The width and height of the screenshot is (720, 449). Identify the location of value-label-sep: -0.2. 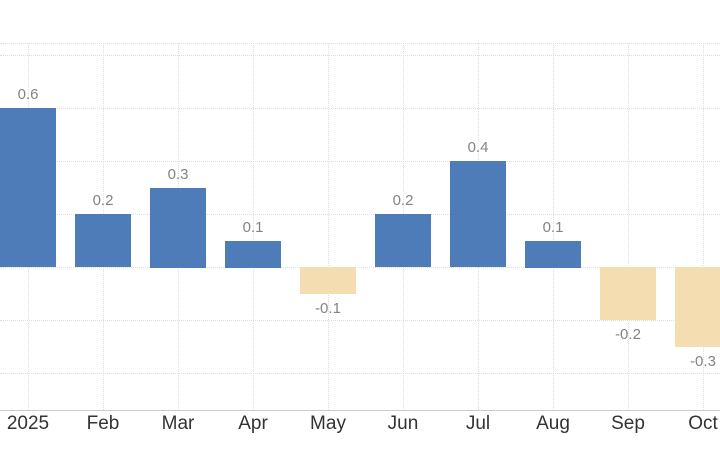
(628, 334).